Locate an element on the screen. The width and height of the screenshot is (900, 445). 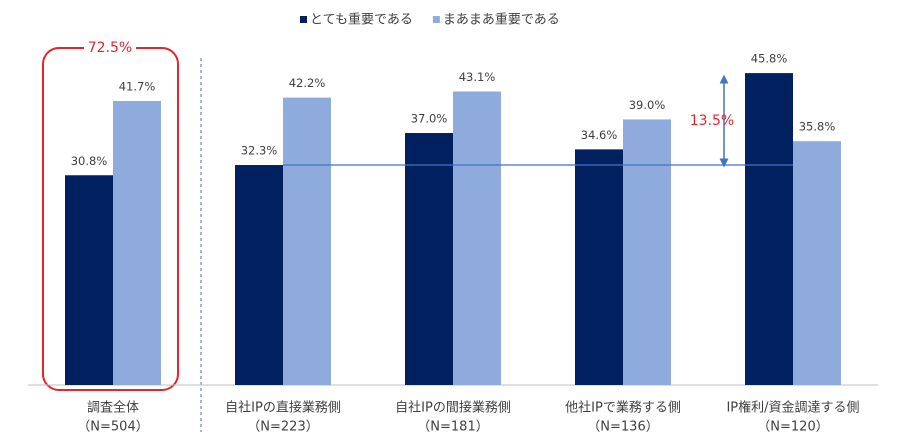
value-label: 34.6% is located at coordinates (599, 135).